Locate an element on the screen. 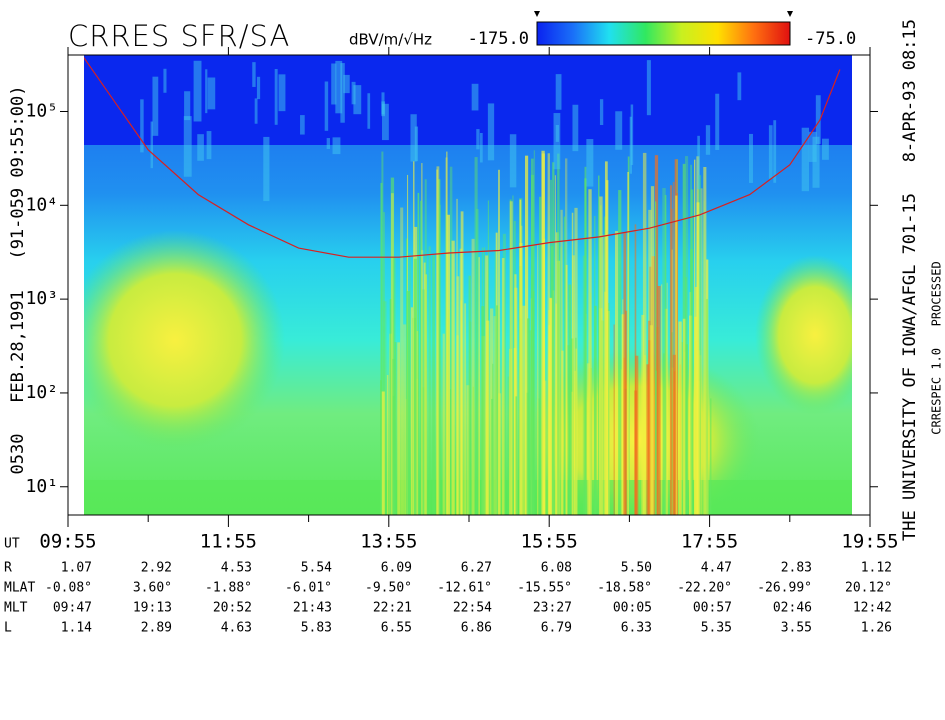  ephemeris-label: MLAT is located at coordinates (19, 588).